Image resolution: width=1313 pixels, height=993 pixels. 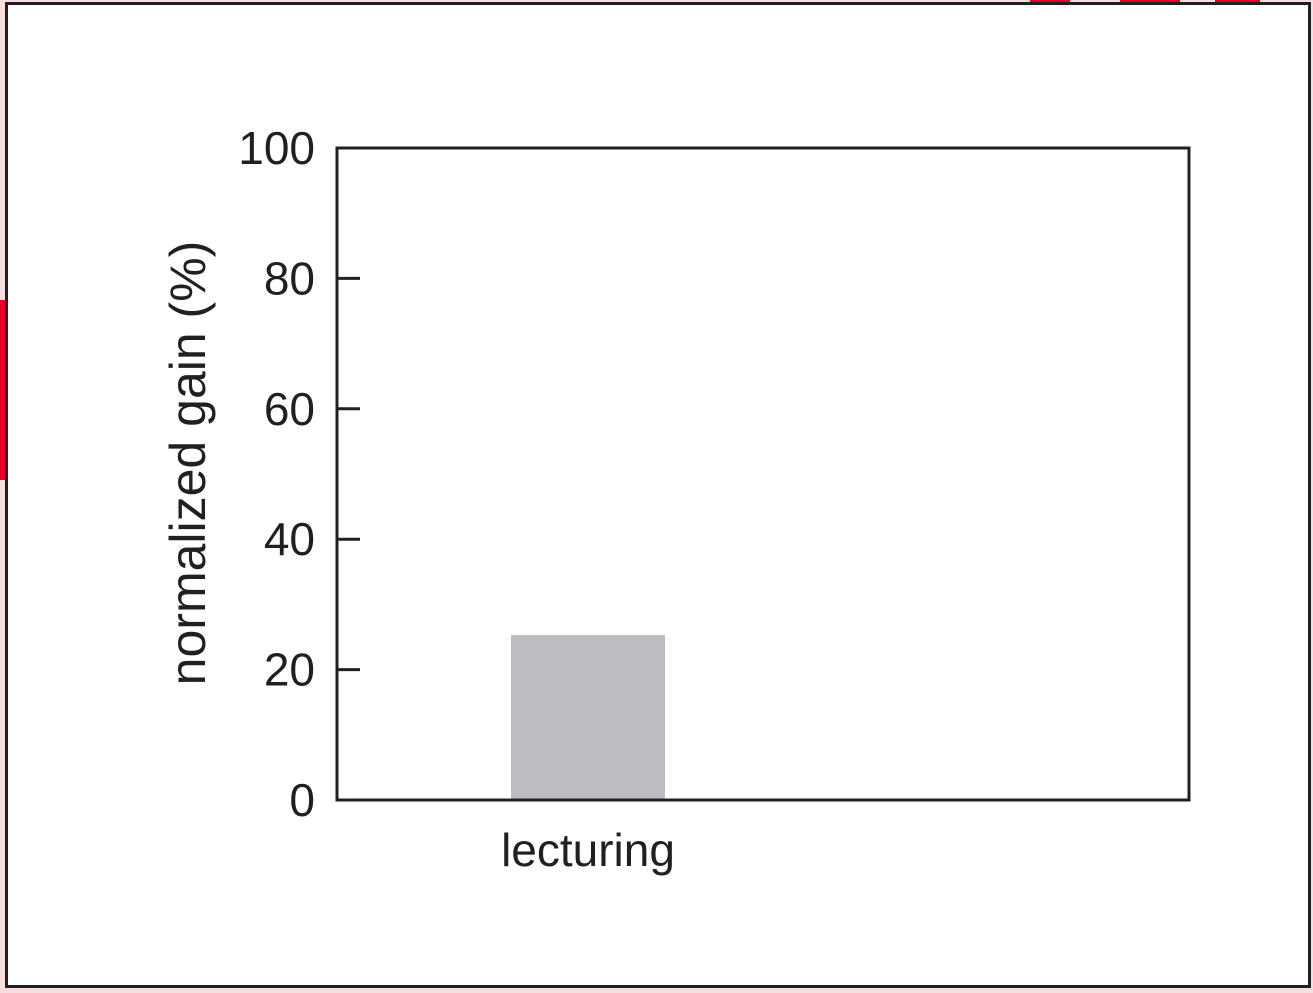 What do you see at coordinates (289, 278) in the screenshot?
I see `y-tick-label: 80` at bounding box center [289, 278].